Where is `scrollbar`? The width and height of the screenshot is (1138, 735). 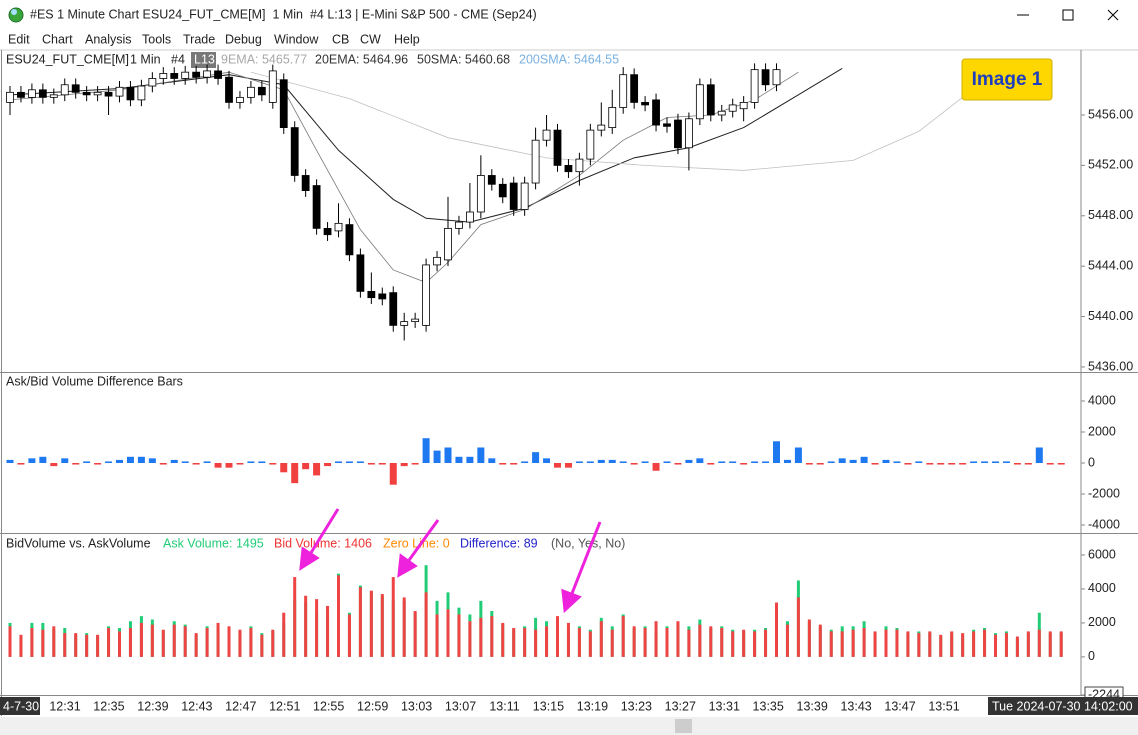
scrollbar is located at coordinates (569, 726).